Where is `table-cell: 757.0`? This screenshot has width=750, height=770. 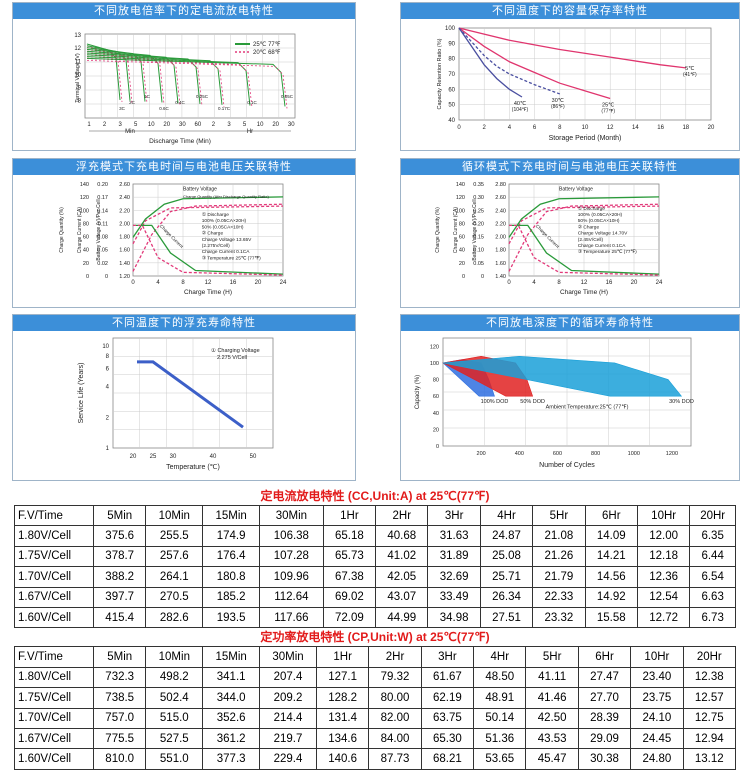
table-cell: 757.0 is located at coordinates (119, 718).